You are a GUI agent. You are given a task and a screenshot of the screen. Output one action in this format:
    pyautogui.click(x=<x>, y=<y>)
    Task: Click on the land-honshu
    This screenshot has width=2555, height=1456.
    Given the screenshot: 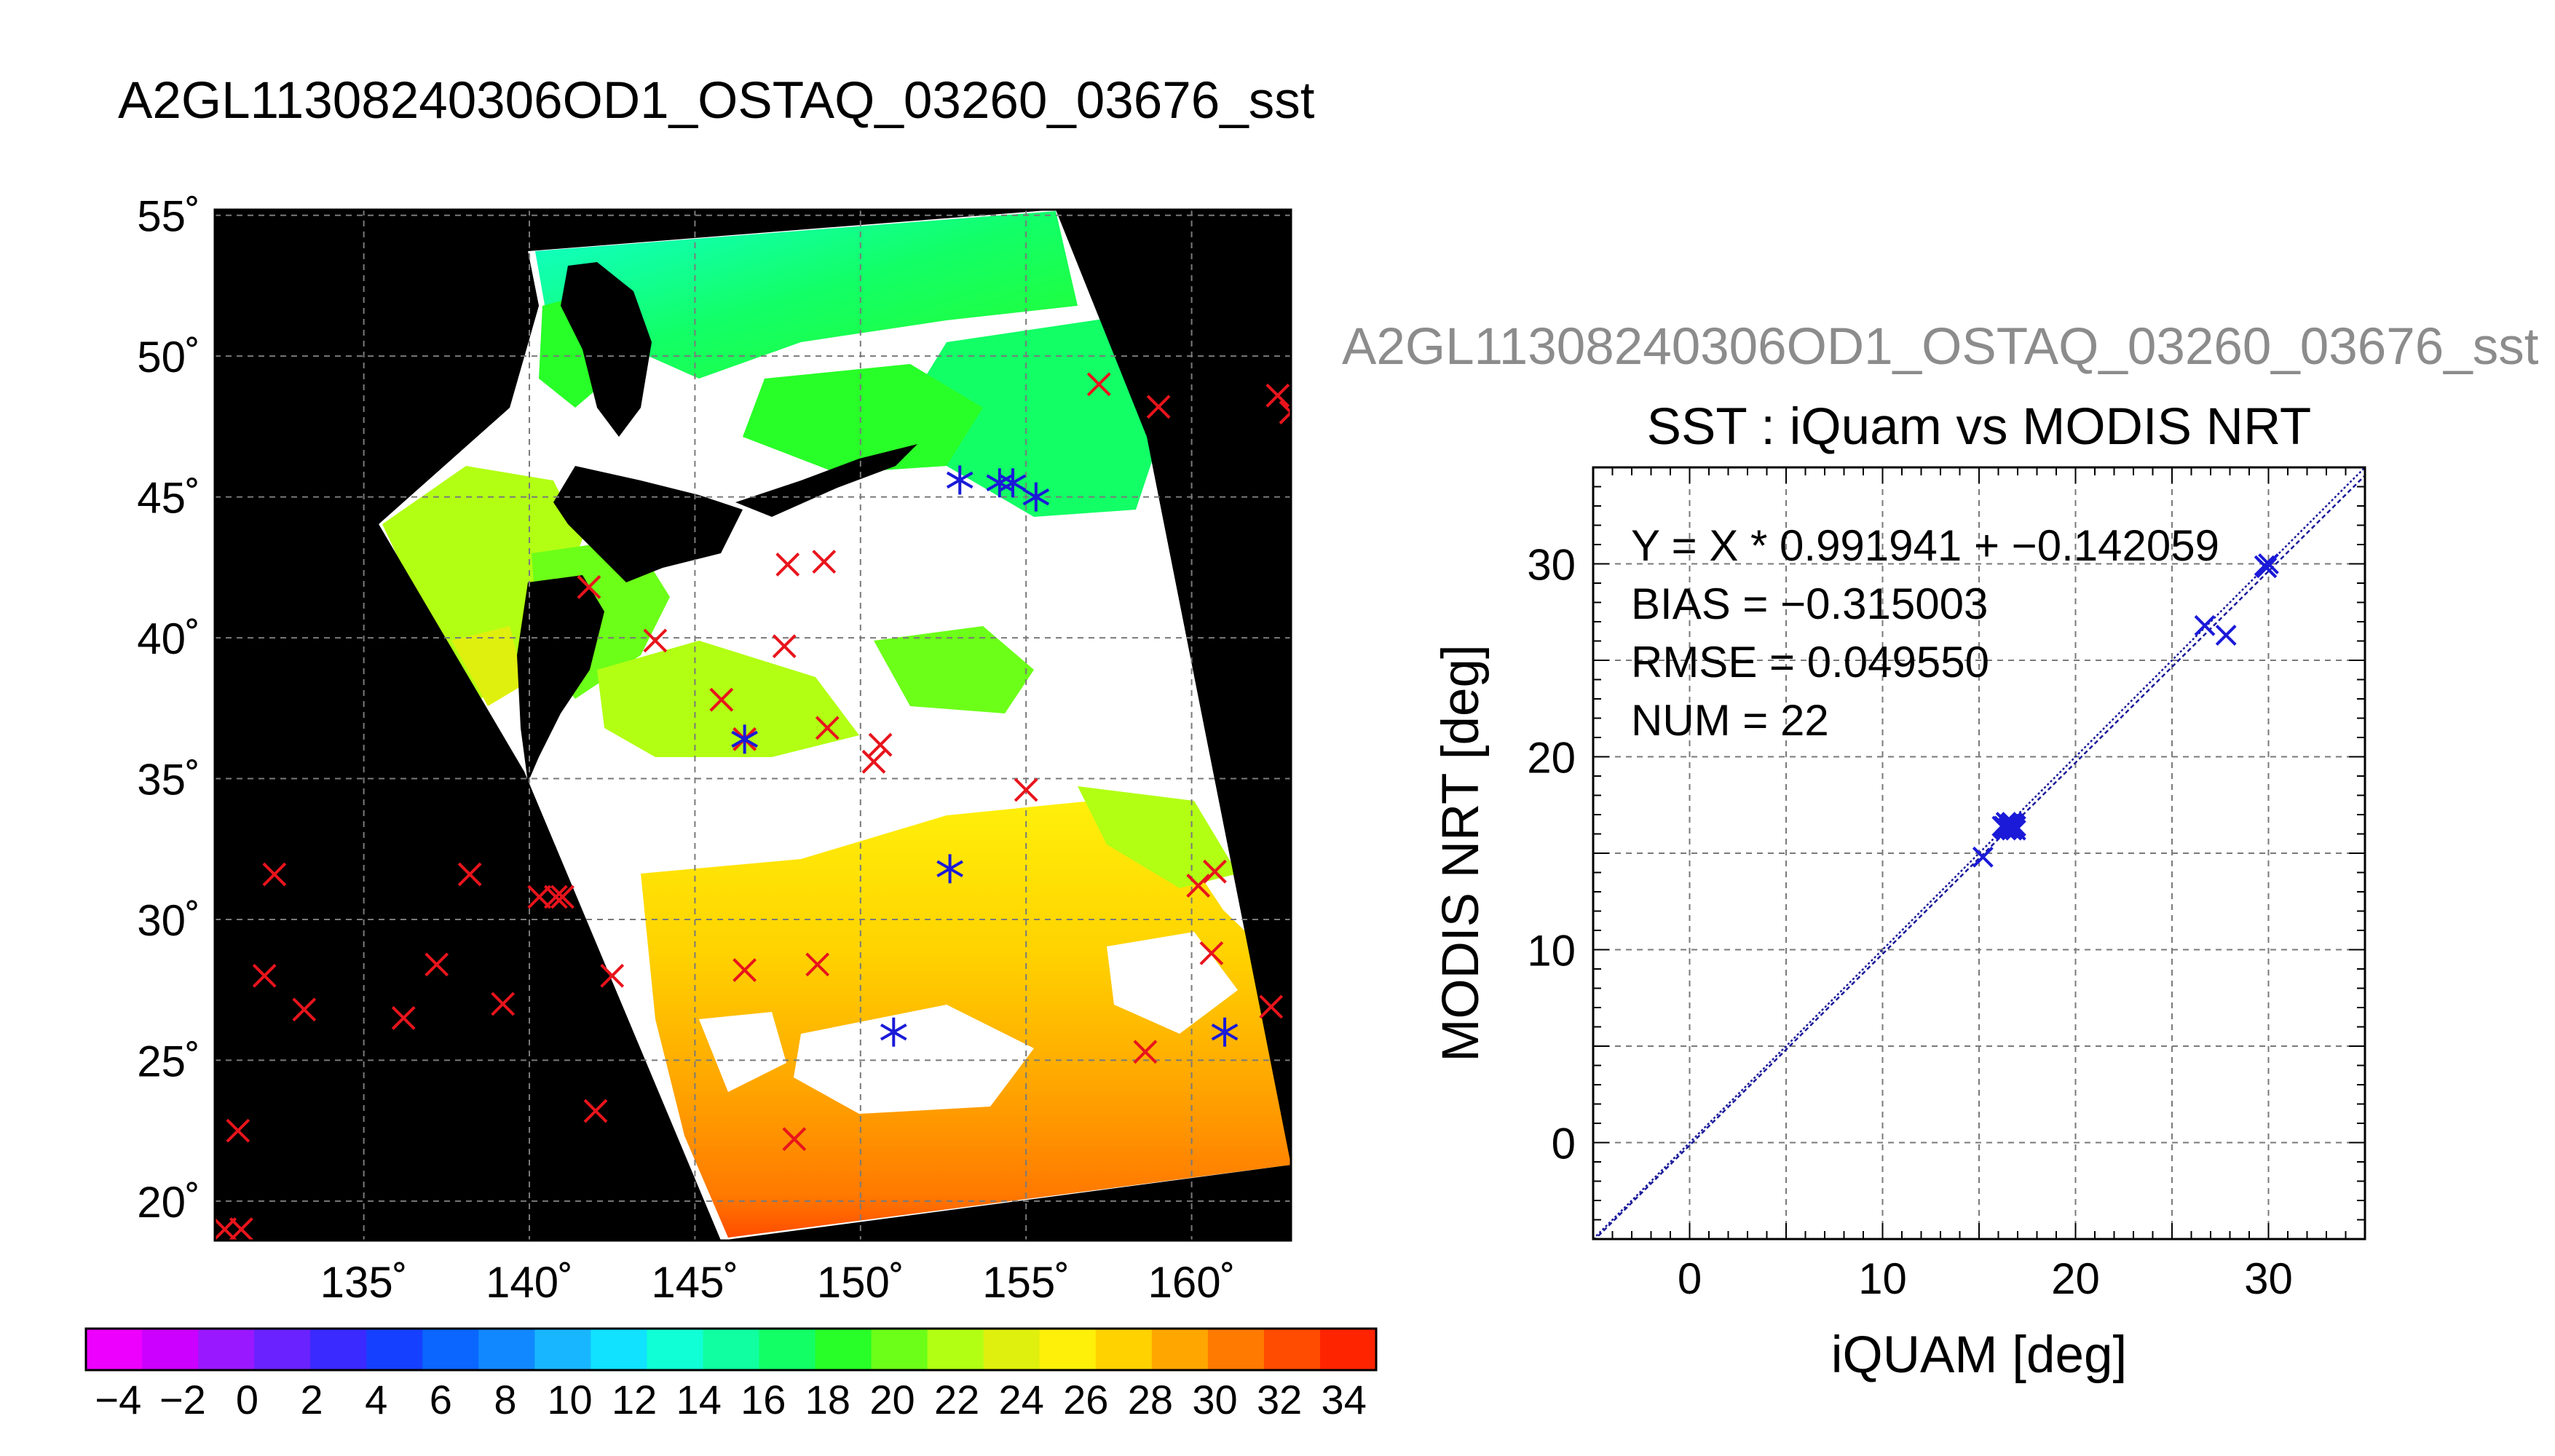 What is the action you would take?
    pyautogui.click(x=560, y=679)
    